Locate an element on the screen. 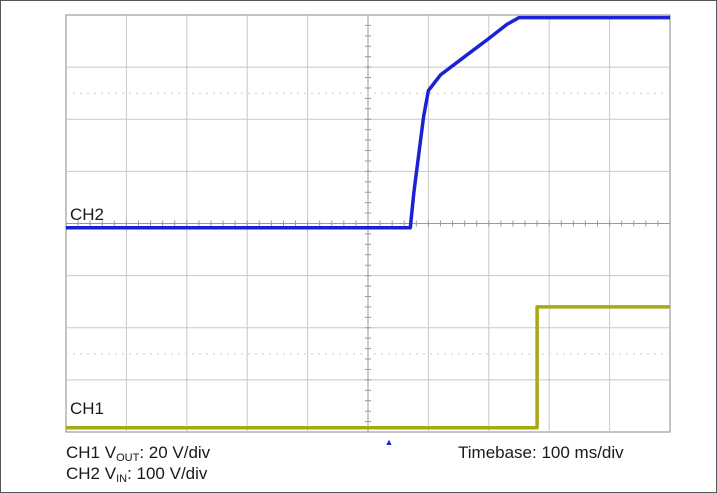 The height and width of the screenshot is (493, 717). ch1-scale-prefix: CH1 V is located at coordinates (91, 452).